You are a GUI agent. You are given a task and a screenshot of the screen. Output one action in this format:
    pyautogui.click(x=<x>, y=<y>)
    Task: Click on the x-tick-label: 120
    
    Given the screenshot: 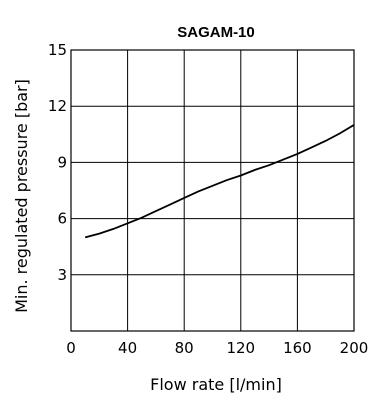 What is the action you would take?
    pyautogui.click(x=240, y=348)
    